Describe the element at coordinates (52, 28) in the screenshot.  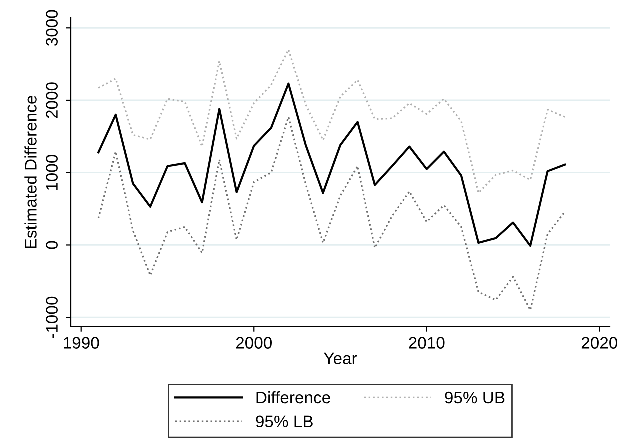
I see `y-tick-label: 3000` at that location.